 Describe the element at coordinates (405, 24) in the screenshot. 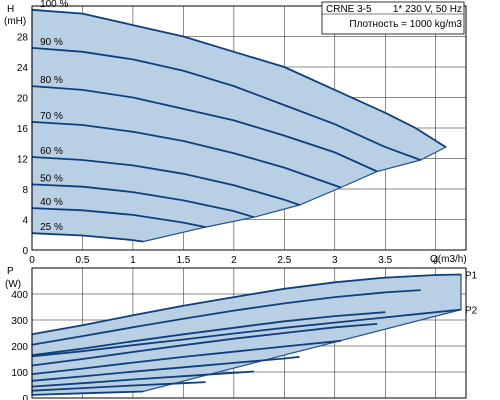

I see `fluid-density: Плотность = 1000 kg/m3` at that location.